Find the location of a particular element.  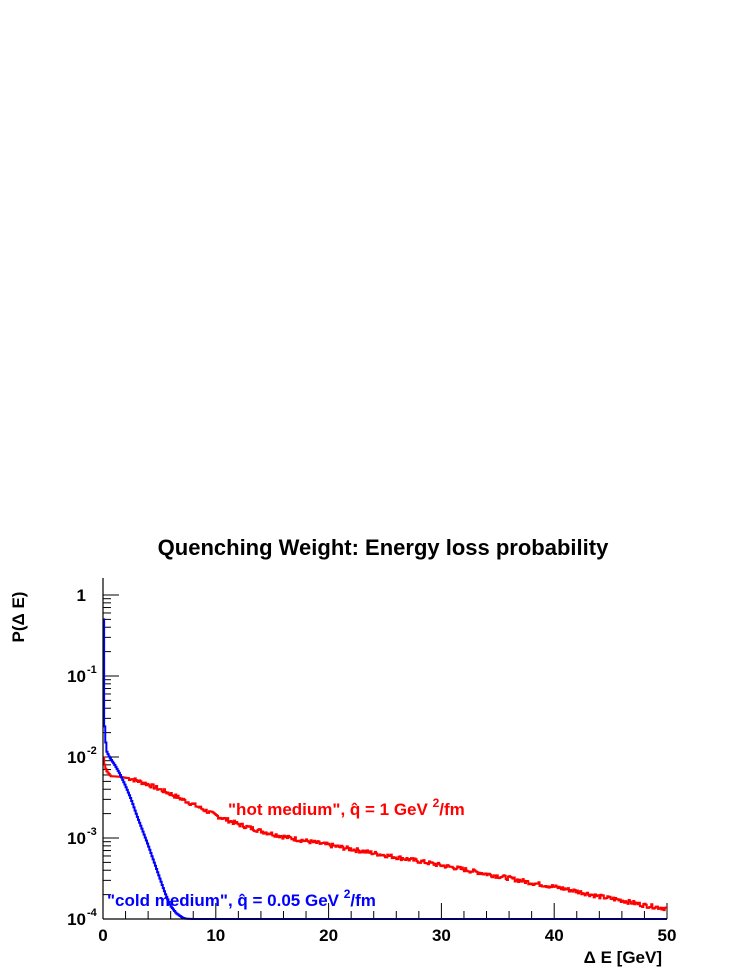

x-tick-label: 0 is located at coordinates (102, 935).